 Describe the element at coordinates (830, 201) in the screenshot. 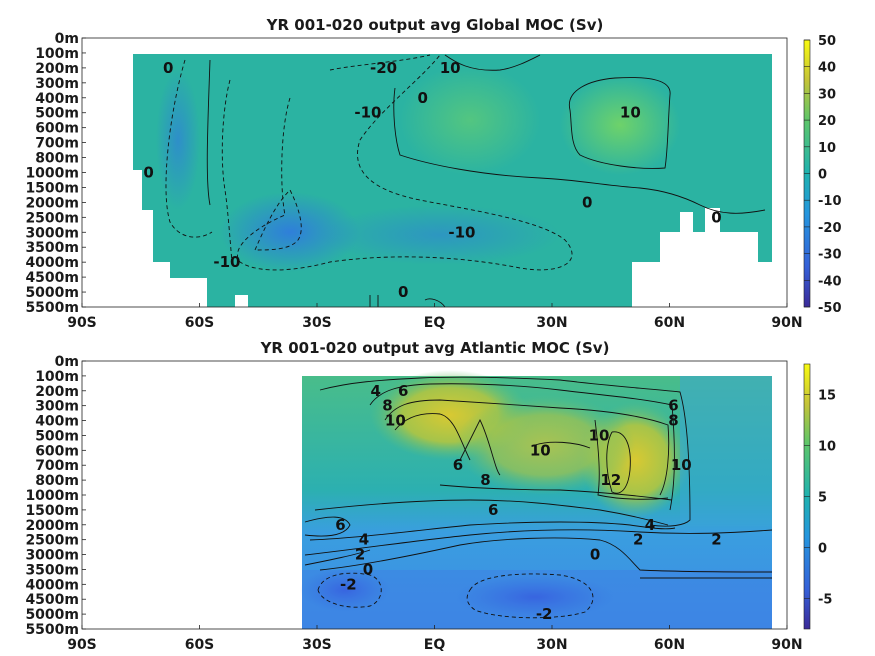

I see `colorbar-tick-label: -10` at that location.